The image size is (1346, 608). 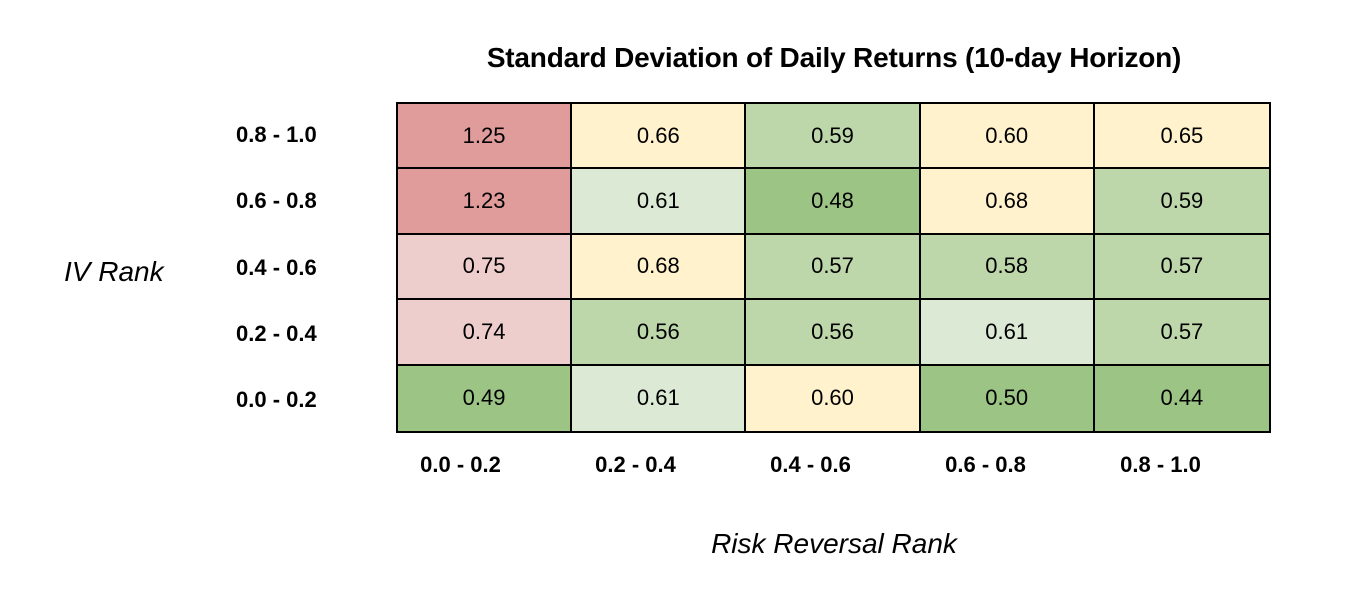 I want to click on y-axis-label: IV Rank, so click(x=114, y=271).